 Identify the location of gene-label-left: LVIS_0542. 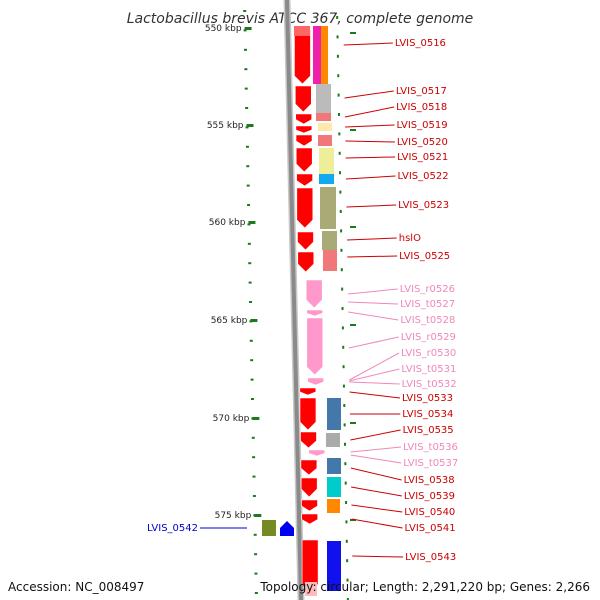
(172, 528).